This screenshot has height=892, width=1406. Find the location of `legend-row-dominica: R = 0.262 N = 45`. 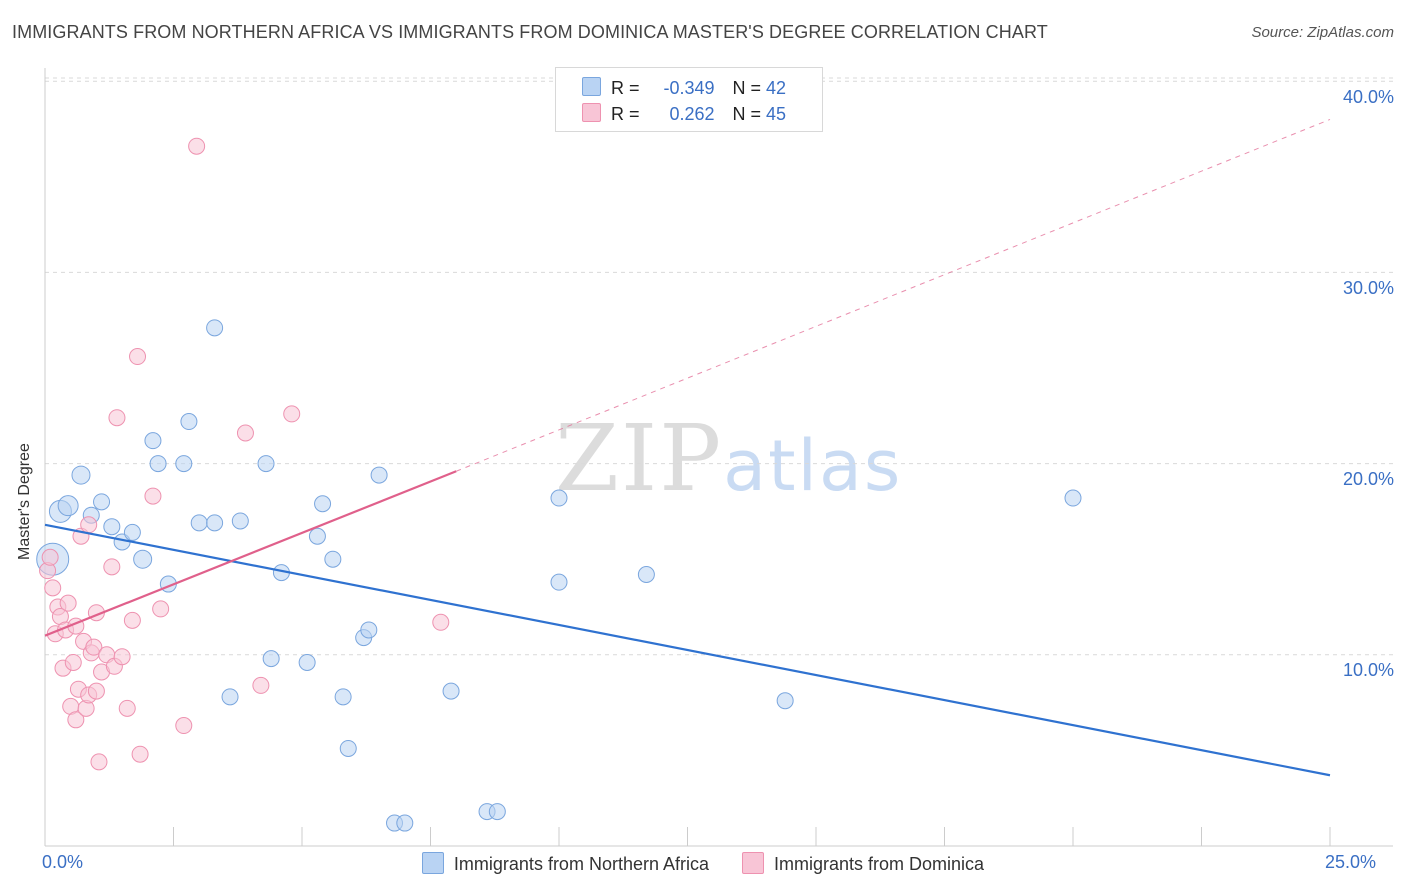

legend-row-dominica: R = 0.262 N = 45 is located at coordinates (684, 114).